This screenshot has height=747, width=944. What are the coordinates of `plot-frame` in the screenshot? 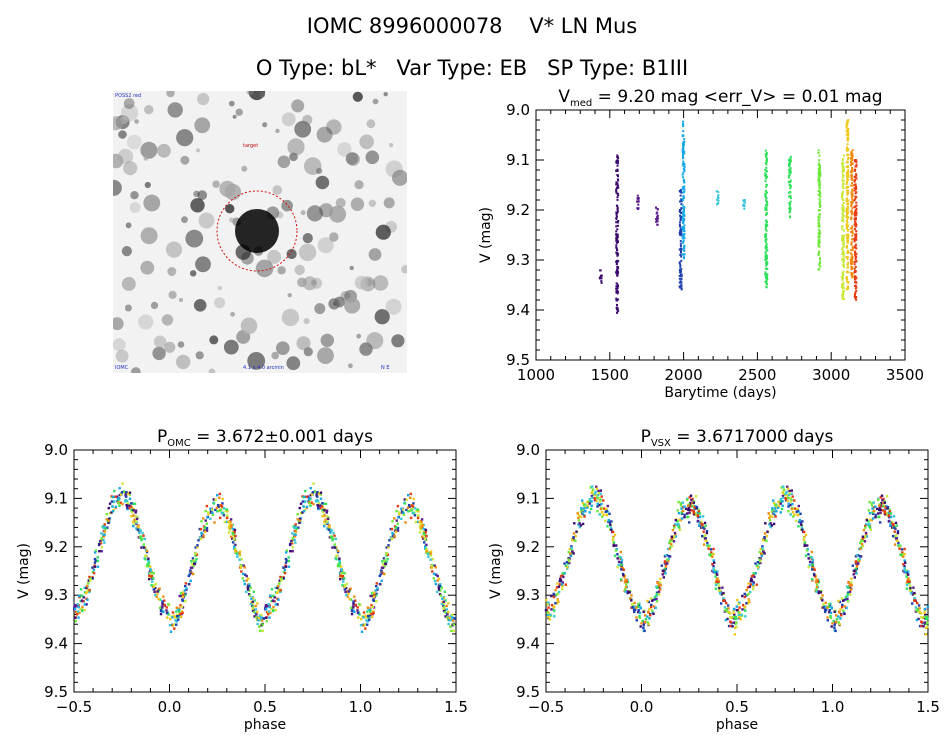 It's located at (720, 235).